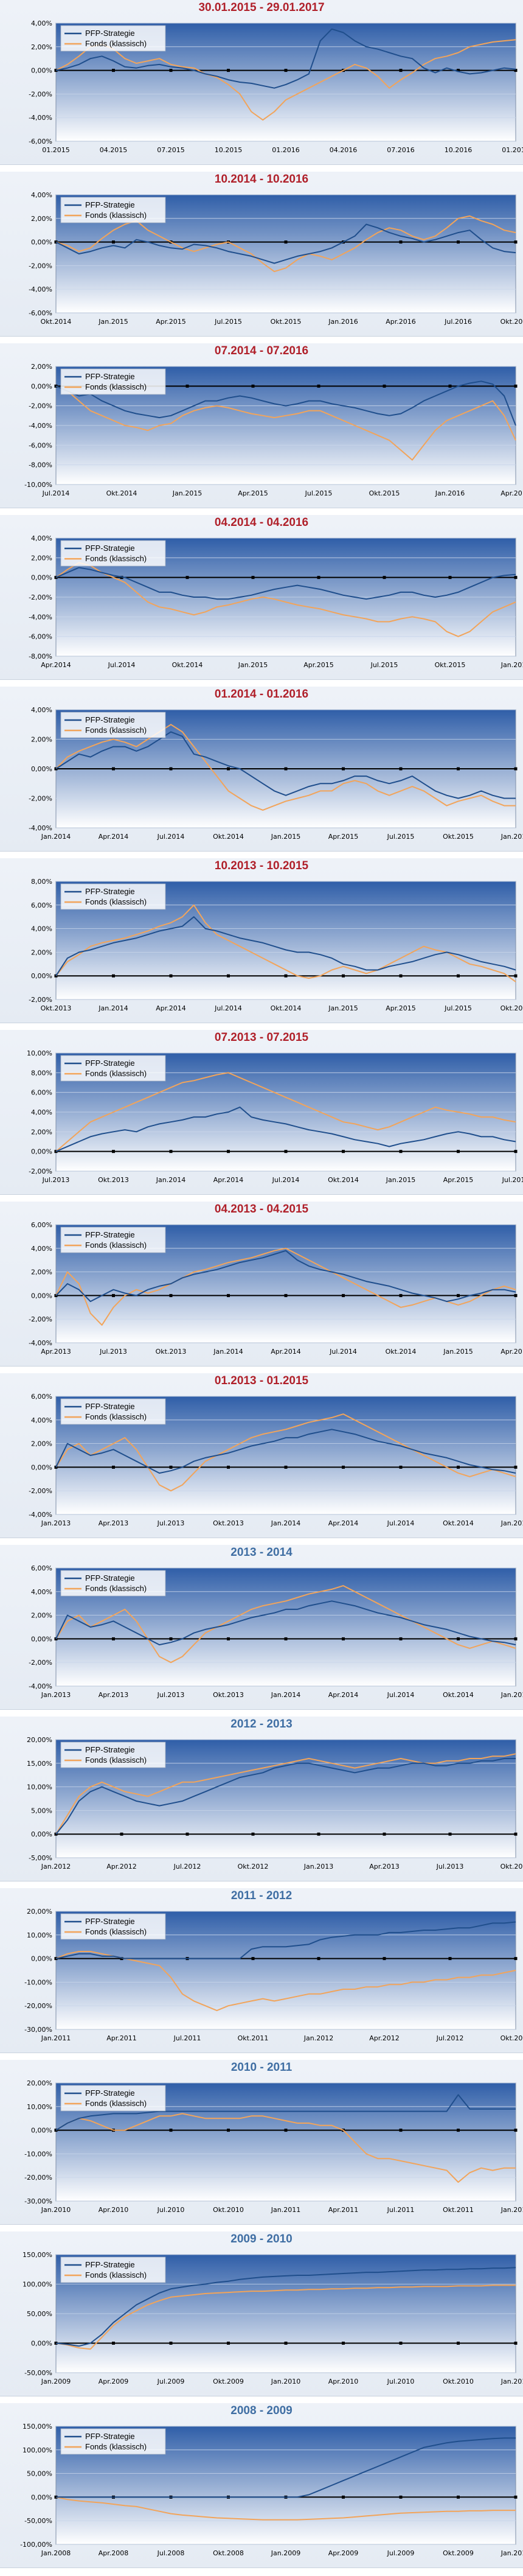 The image size is (523, 2576). Describe the element at coordinates (512, 493) in the screenshot. I see `x-tick-label: Apr.2016` at that location.